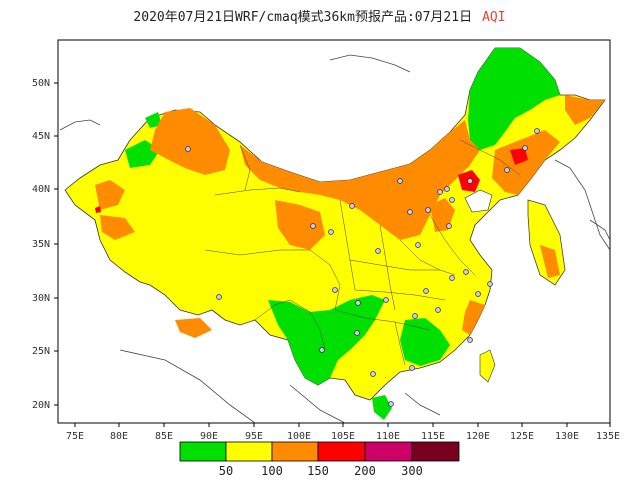 The width and height of the screenshot is (639, 494). I want to click on lon-label: 80E, so click(119, 436).